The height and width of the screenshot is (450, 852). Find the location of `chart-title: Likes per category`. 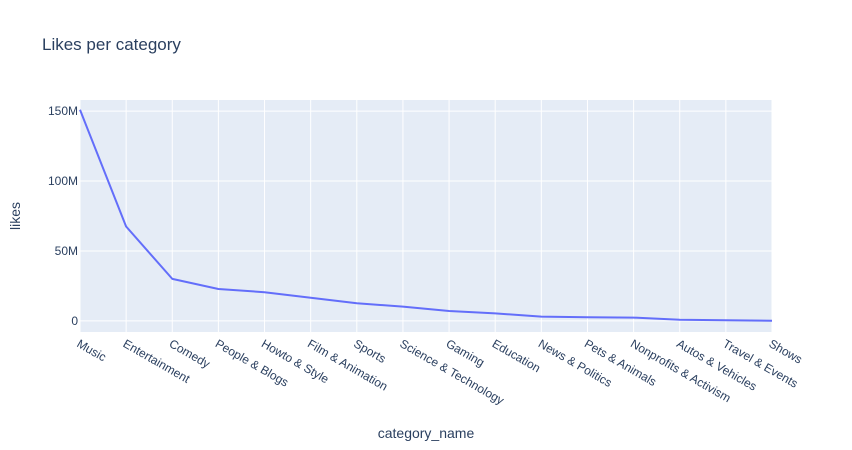

chart-title: Likes per category is located at coordinates (111, 44).